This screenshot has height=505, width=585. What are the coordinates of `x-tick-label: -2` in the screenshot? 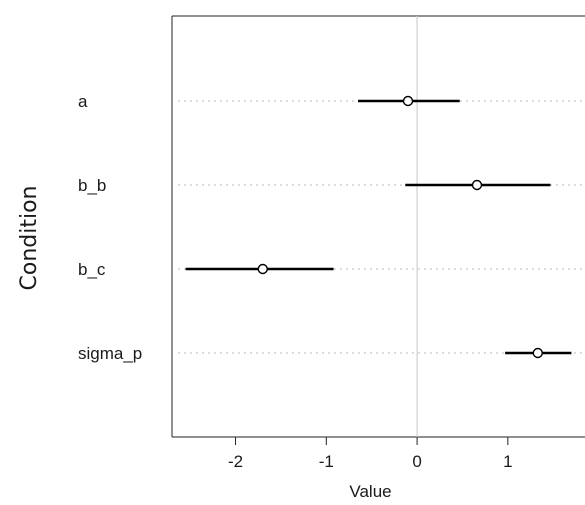 It's located at (235, 461).